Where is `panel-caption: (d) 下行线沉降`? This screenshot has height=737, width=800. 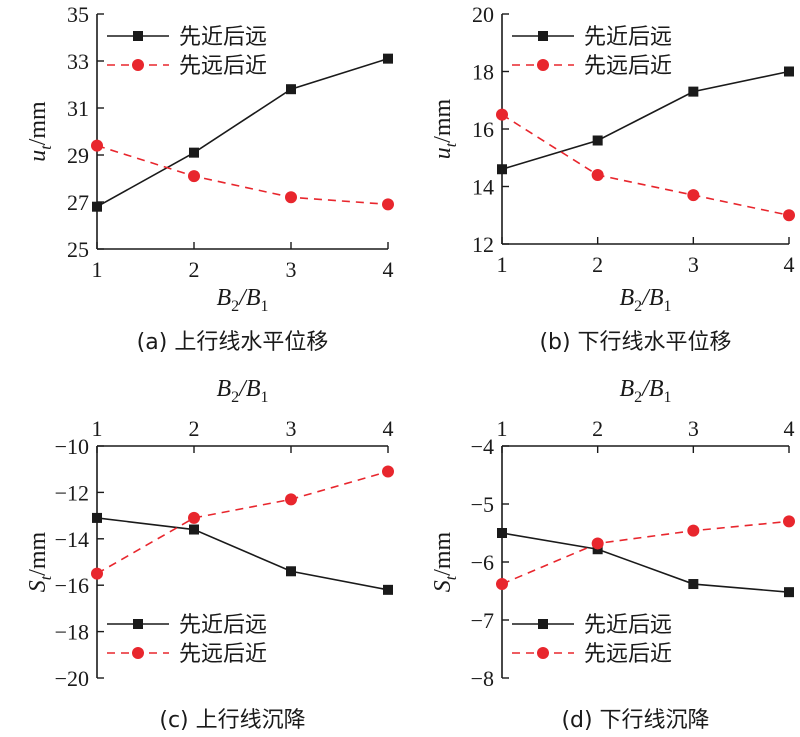
panel-caption: (d) 下行线沉降 is located at coordinates (635, 720).